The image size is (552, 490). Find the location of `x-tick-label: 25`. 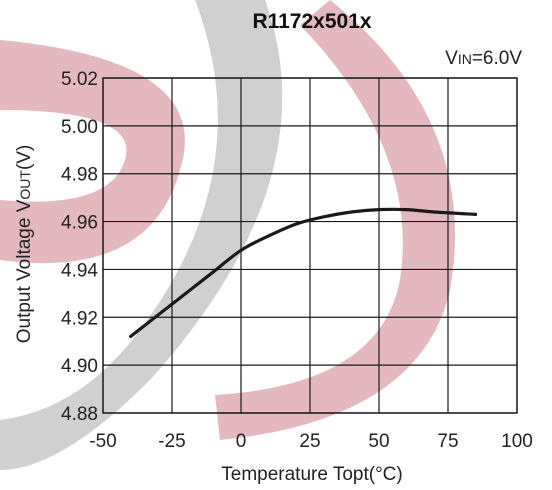

x-tick-label: 25 is located at coordinates (309, 441).